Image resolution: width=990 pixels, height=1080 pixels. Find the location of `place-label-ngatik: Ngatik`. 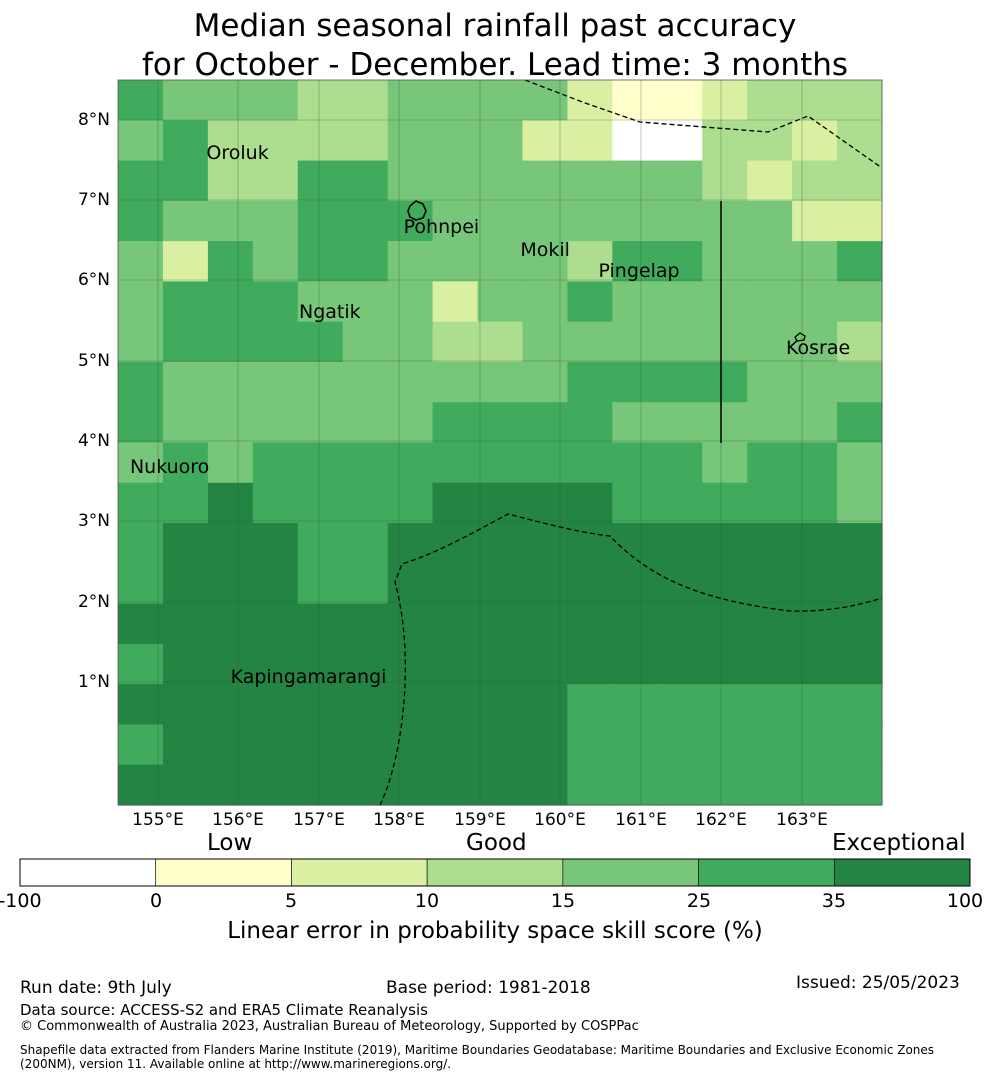

place-label-ngatik: Ngatik is located at coordinates (330, 311).